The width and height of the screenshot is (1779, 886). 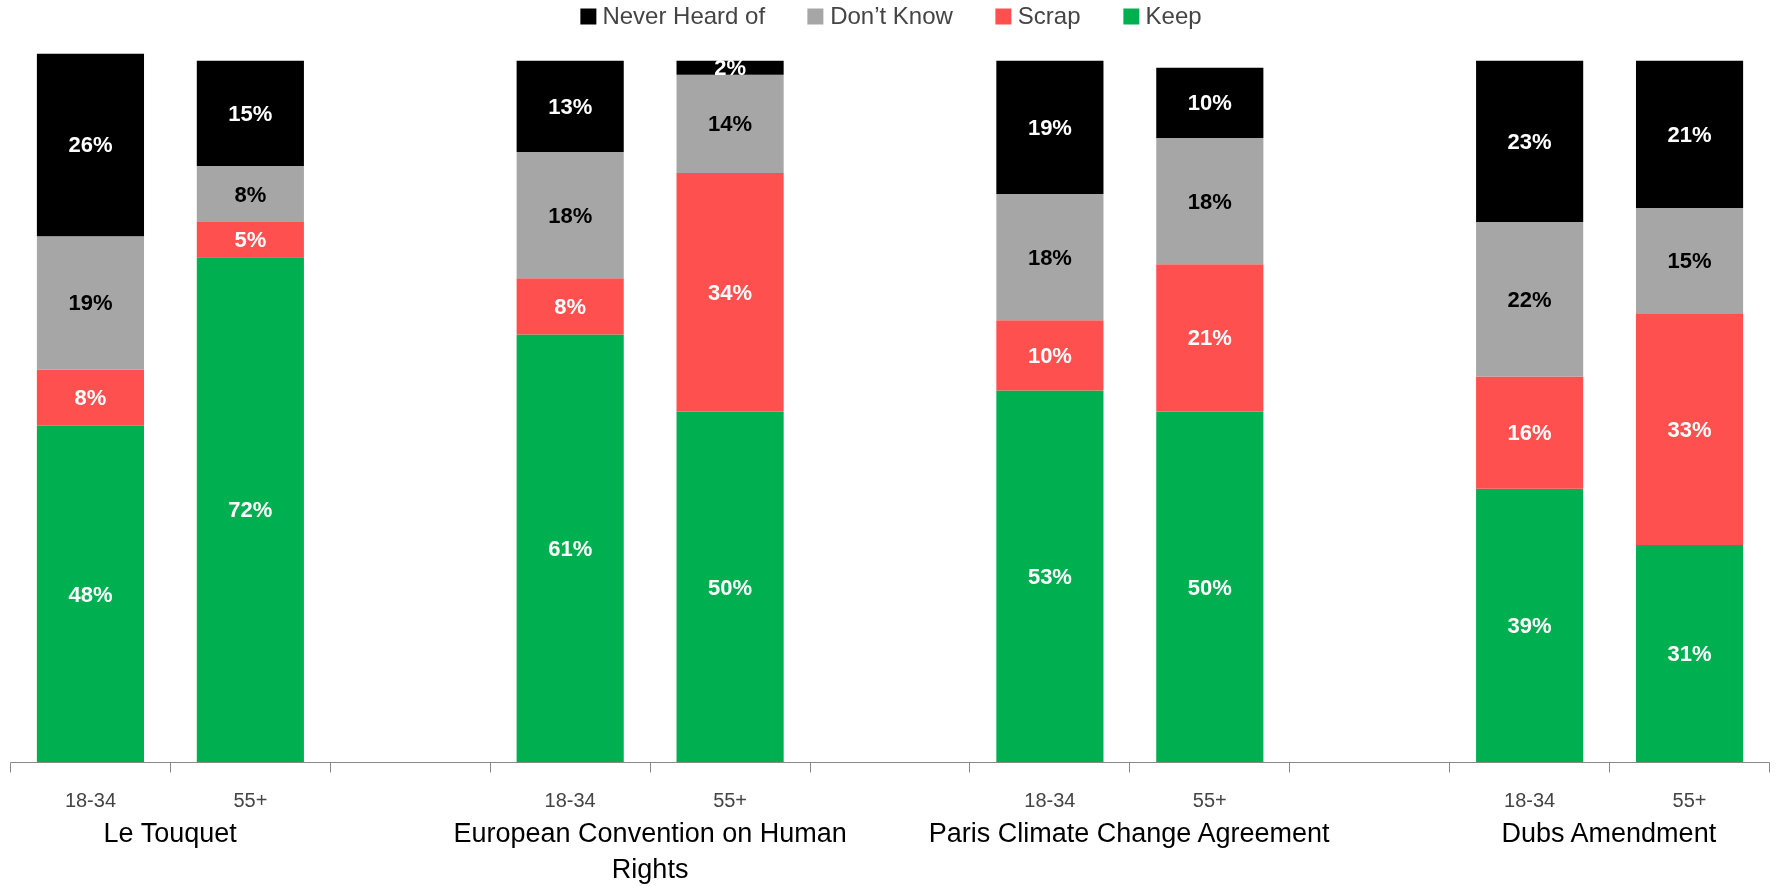 What do you see at coordinates (1173, 16) in the screenshot?
I see `legend-label: Keep` at bounding box center [1173, 16].